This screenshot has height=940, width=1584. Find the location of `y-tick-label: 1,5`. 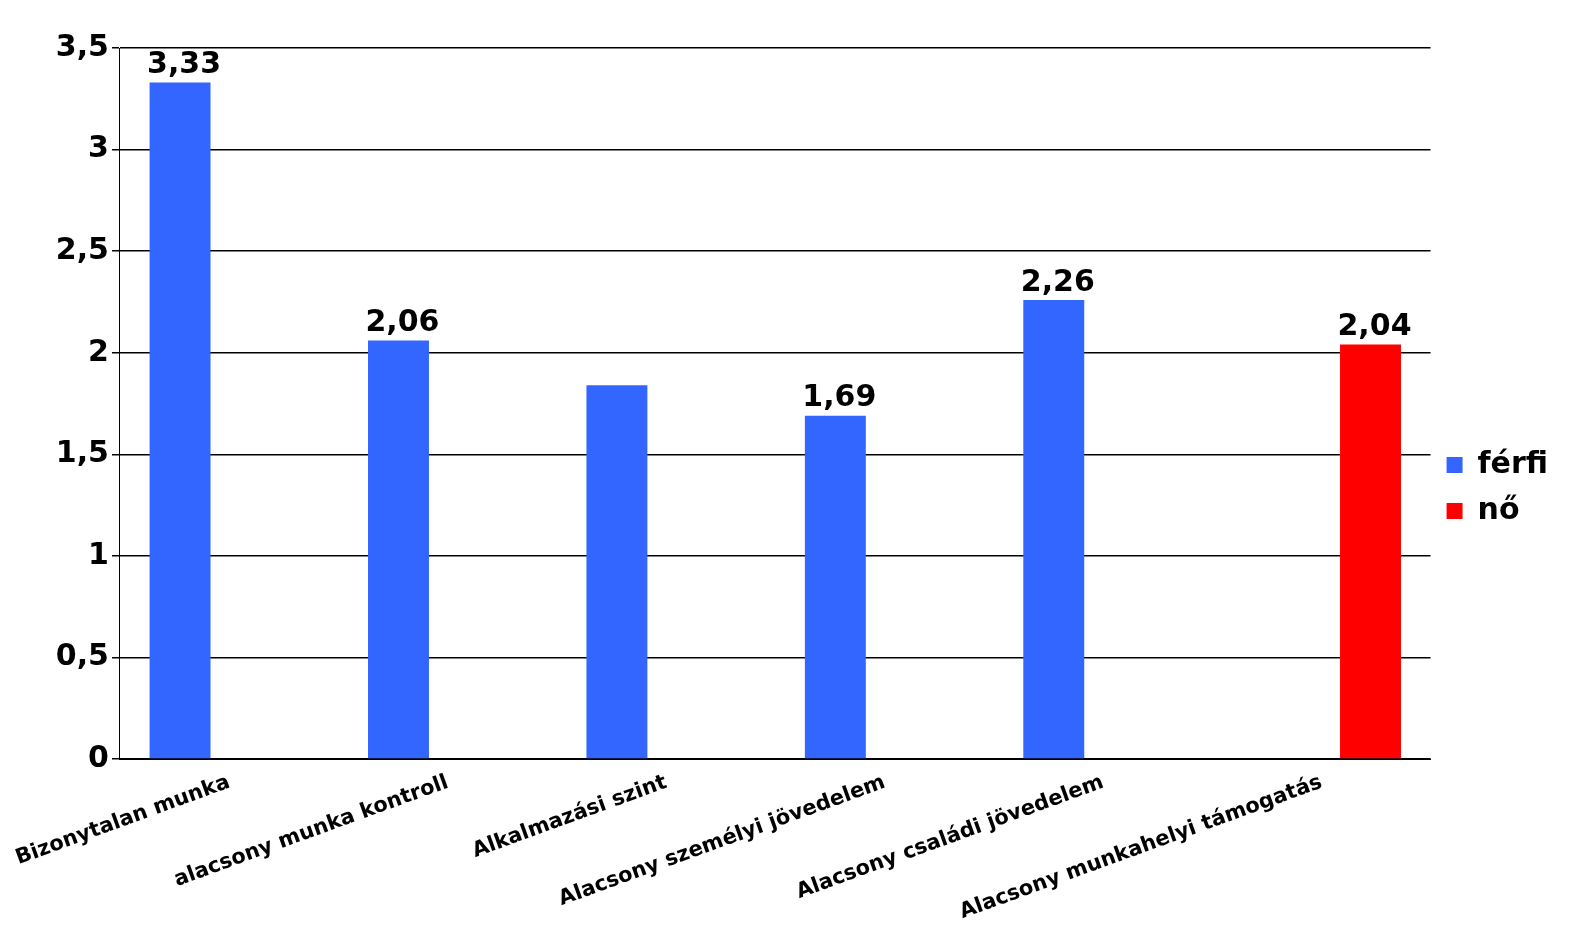

y-tick-label: 1,5 is located at coordinates (82, 452).